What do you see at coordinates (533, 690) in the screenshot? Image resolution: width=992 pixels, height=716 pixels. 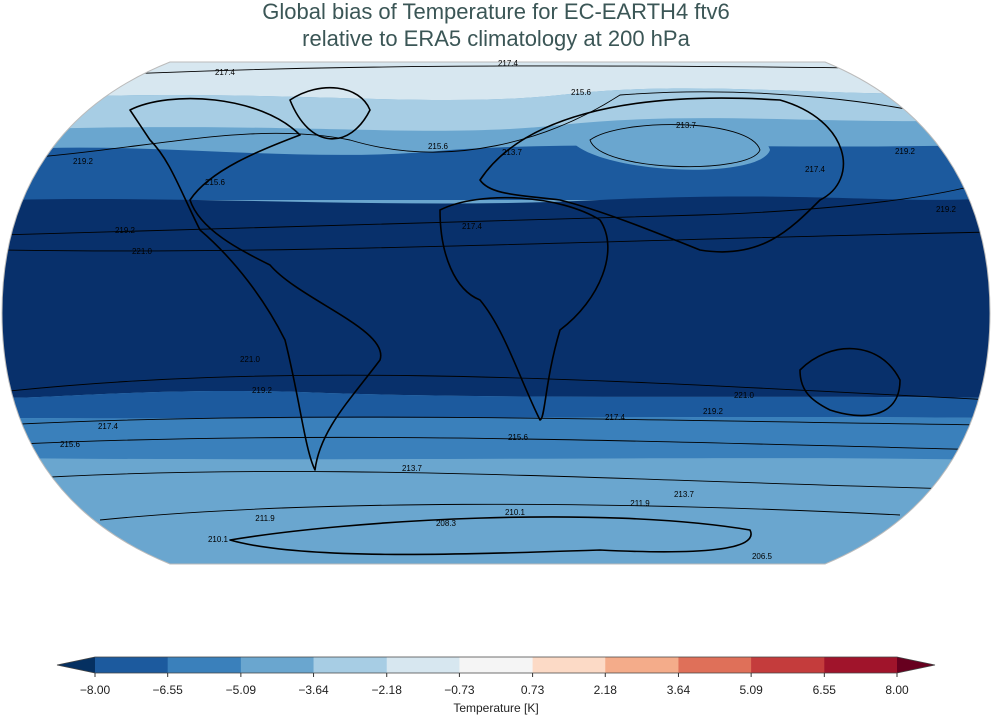 I see `colorbar-tick-label: 0.73` at bounding box center [533, 690].